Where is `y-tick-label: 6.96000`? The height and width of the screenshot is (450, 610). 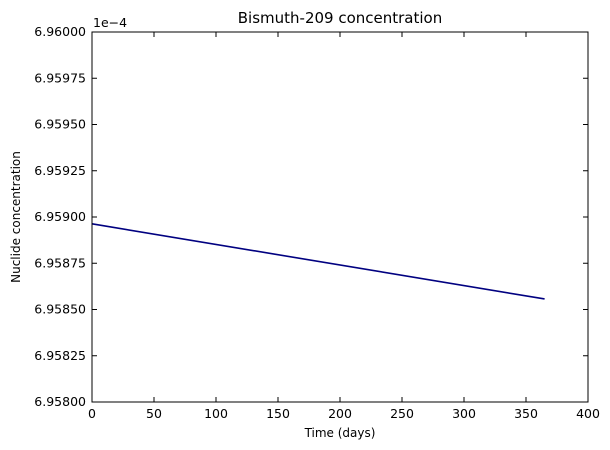
y-tick-label: 6.96000 is located at coordinates (60, 31).